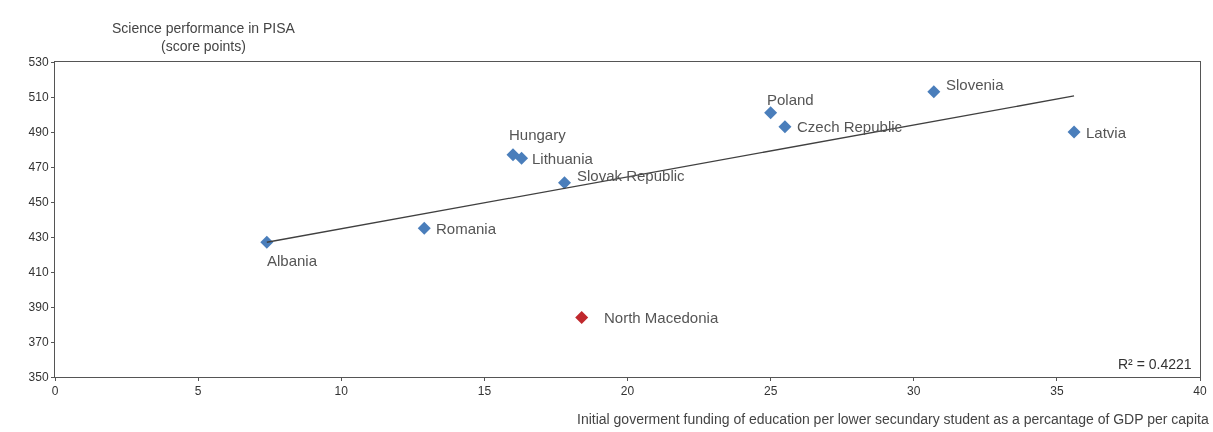 The width and height of the screenshot is (1213, 432). What do you see at coordinates (914, 391) in the screenshot?
I see `x-tick-label: 30` at bounding box center [914, 391].